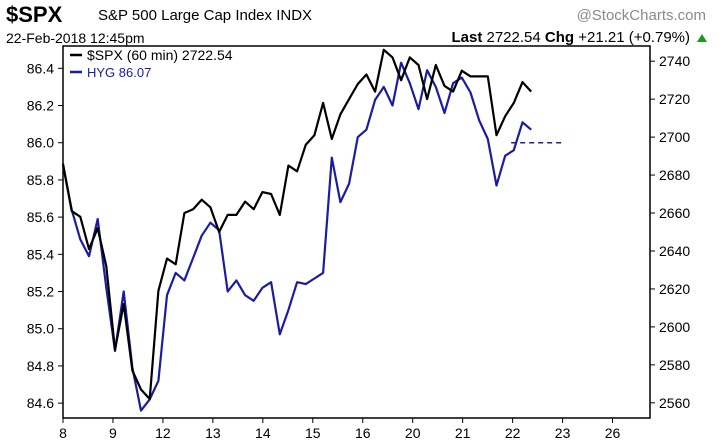  What do you see at coordinates (163, 433) in the screenshot?
I see `x-tick-label: 12` at bounding box center [163, 433].